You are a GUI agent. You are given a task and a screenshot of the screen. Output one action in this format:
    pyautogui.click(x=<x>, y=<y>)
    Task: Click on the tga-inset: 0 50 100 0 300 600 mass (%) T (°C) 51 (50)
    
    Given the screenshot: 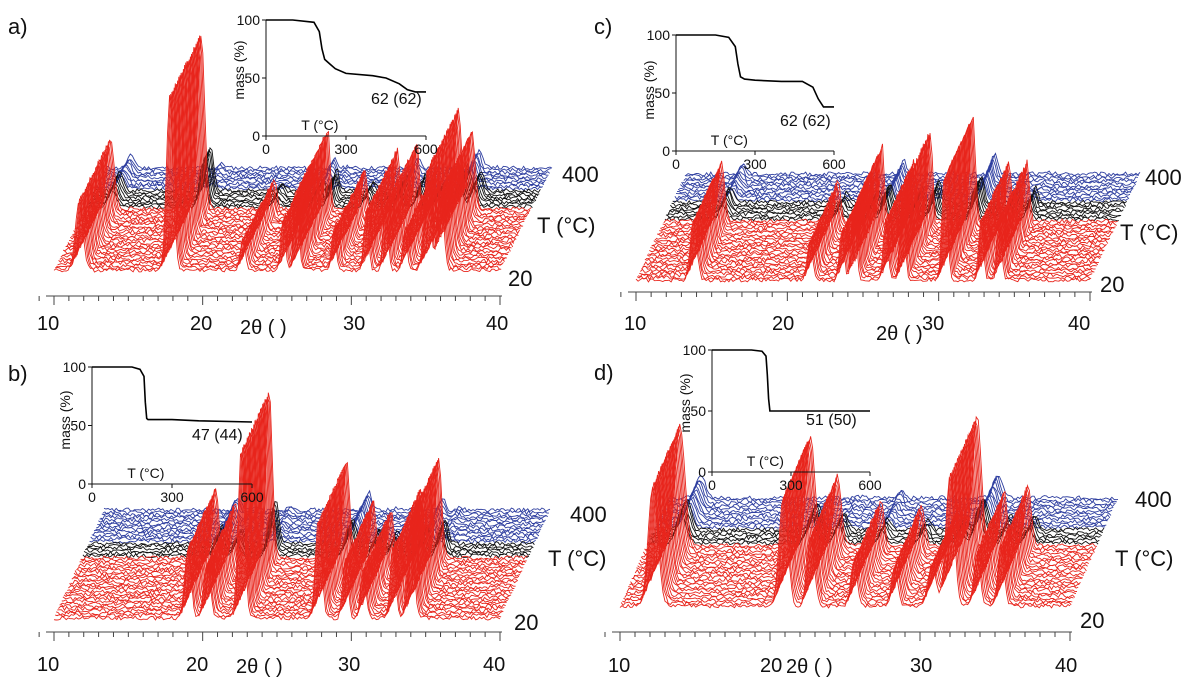 What is the action you would take?
    pyautogui.click(x=779, y=417)
    